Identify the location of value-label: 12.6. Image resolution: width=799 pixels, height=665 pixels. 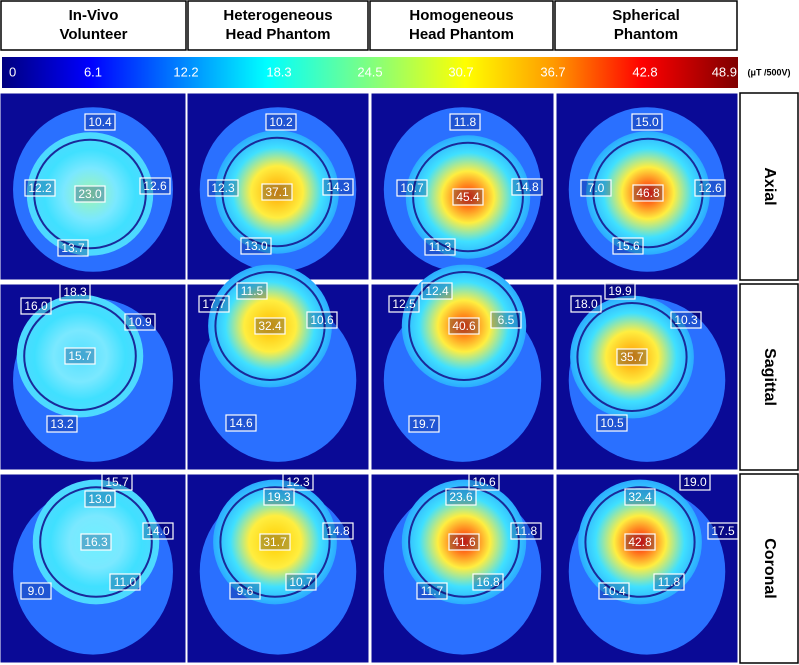
(710, 188).